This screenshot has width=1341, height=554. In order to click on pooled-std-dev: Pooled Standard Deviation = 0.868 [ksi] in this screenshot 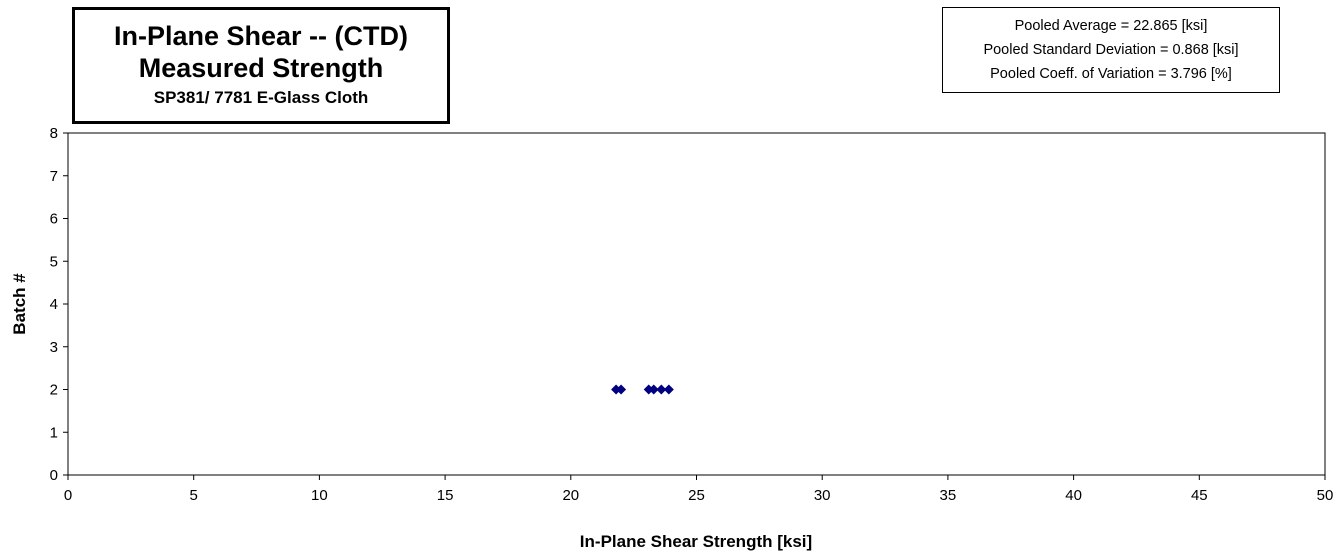, I will do `click(1111, 50)`.